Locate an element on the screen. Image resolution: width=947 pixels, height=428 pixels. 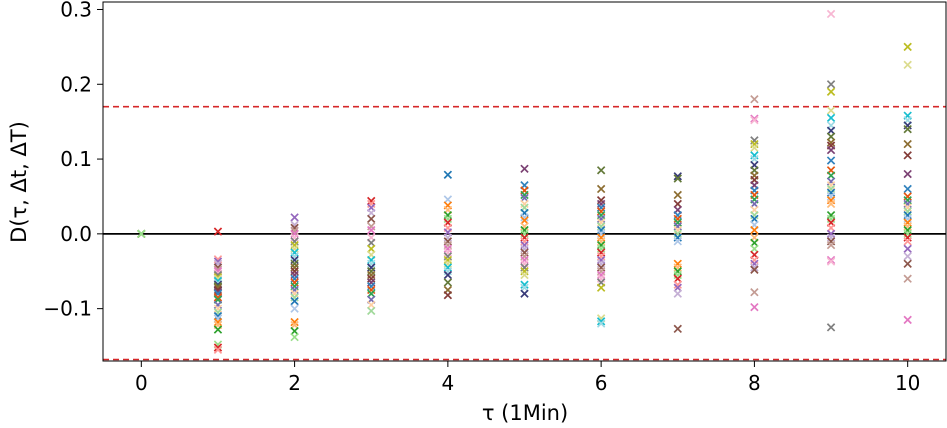
x-tick-label: 2 is located at coordinates (294, 383).